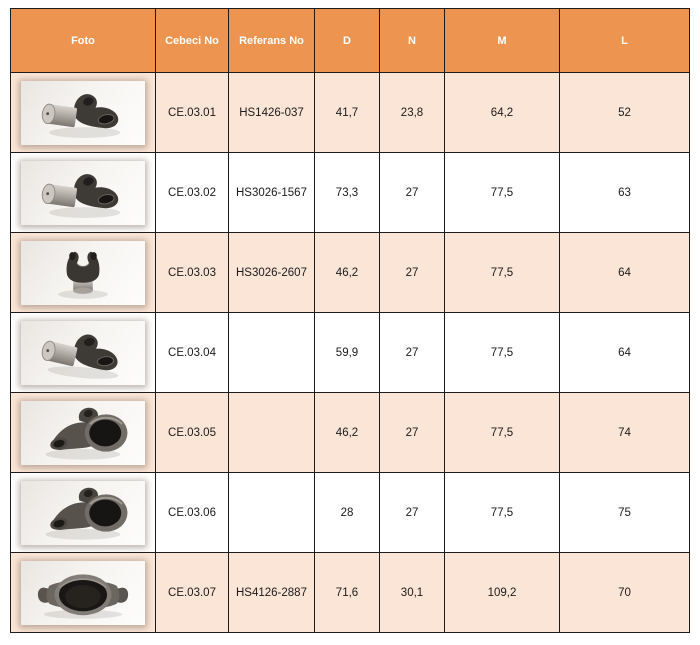 The image size is (700, 645). What do you see at coordinates (624, 432) in the screenshot?
I see `l-cell: 74` at bounding box center [624, 432].